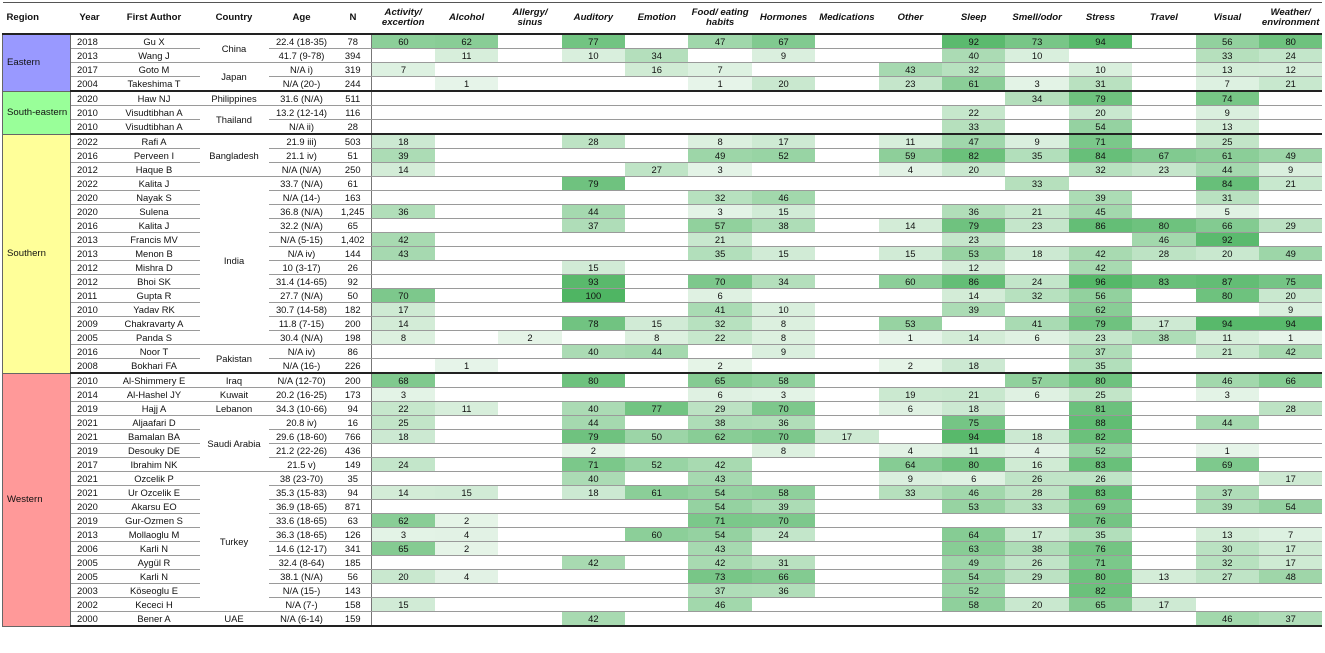 This screenshot has height=653, width=1325. I want to click on value-cell: 59, so click(910, 155).